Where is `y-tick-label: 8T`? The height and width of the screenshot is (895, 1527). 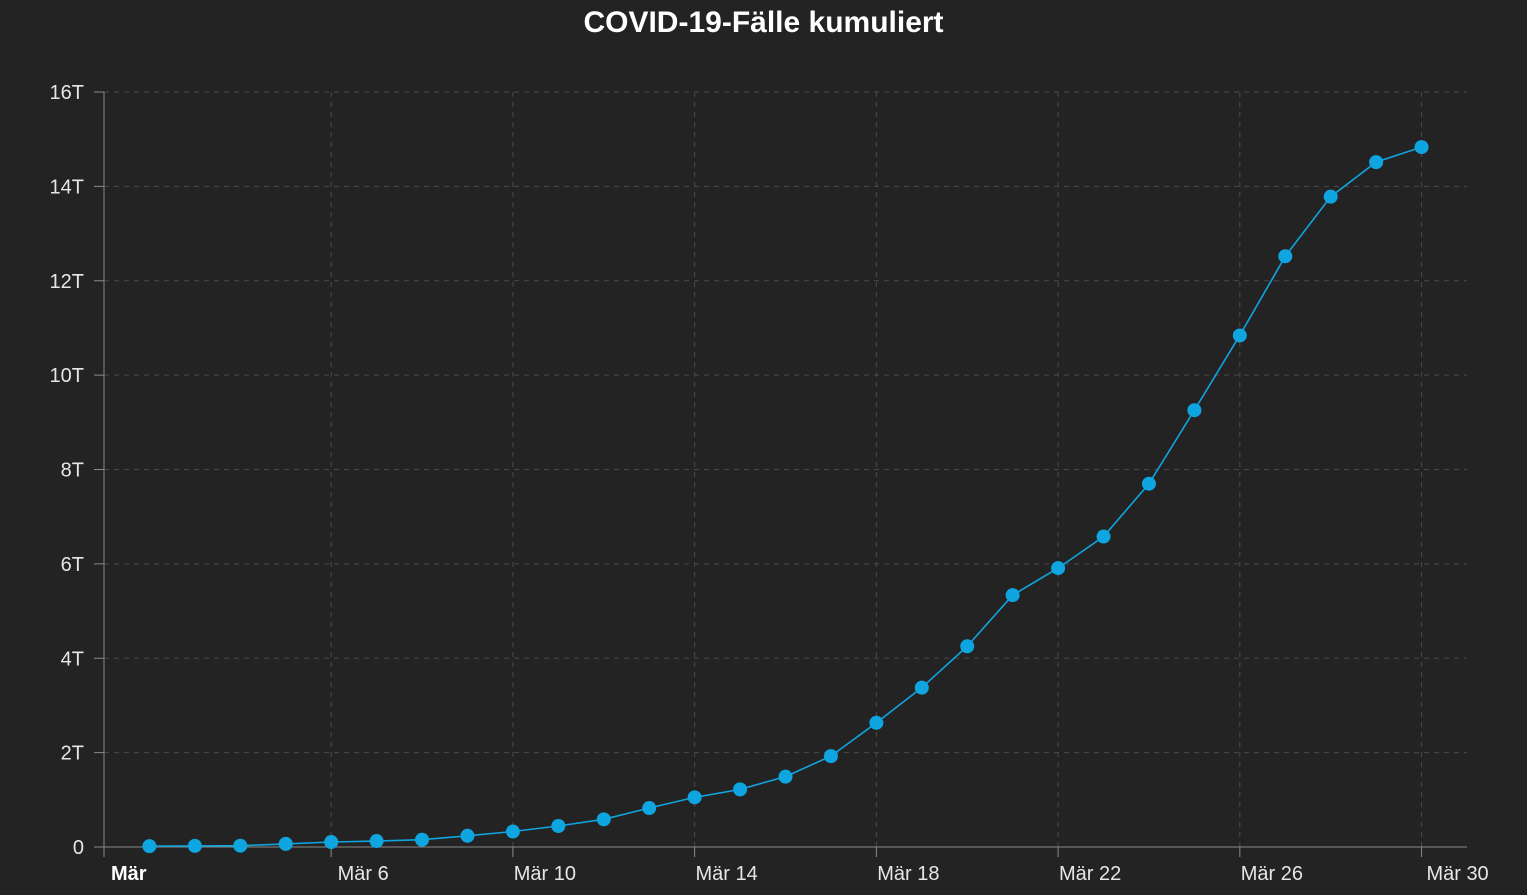
y-tick-label: 8T is located at coordinates (72, 471).